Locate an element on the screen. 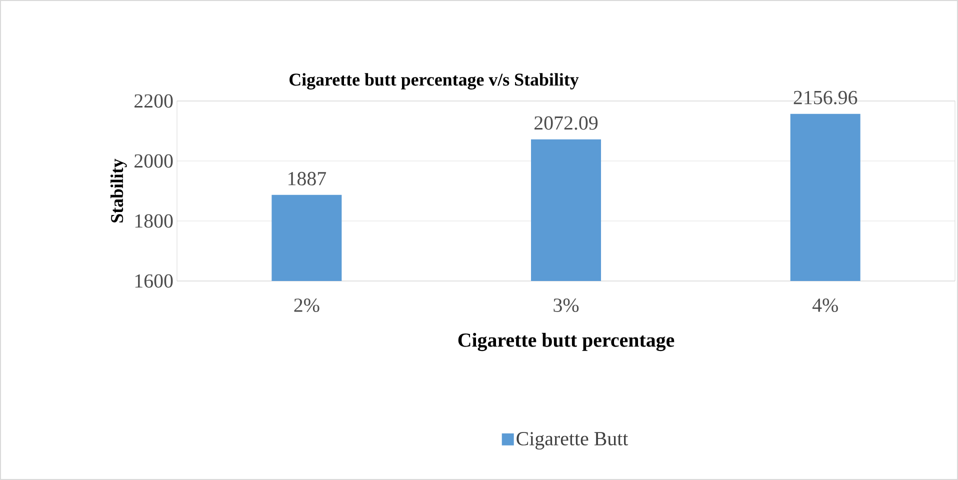  x-axis-title: Cigarette butt percentage is located at coordinates (566, 342).